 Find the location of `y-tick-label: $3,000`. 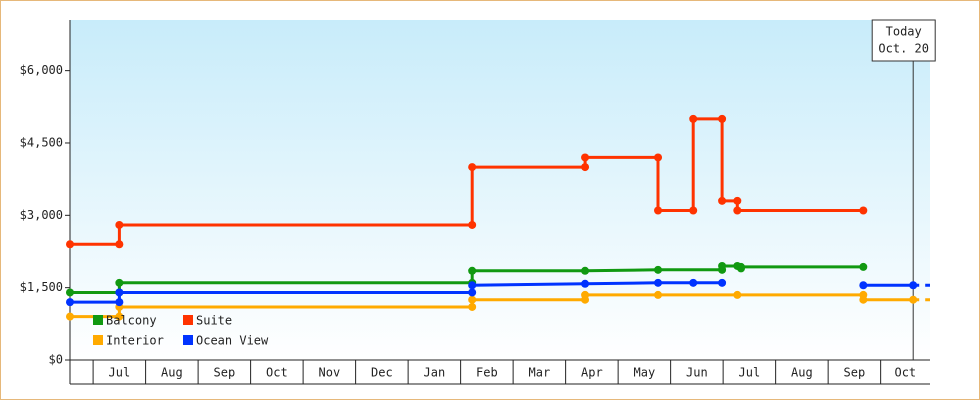

y-tick-label: $3,000 is located at coordinates (41, 215).